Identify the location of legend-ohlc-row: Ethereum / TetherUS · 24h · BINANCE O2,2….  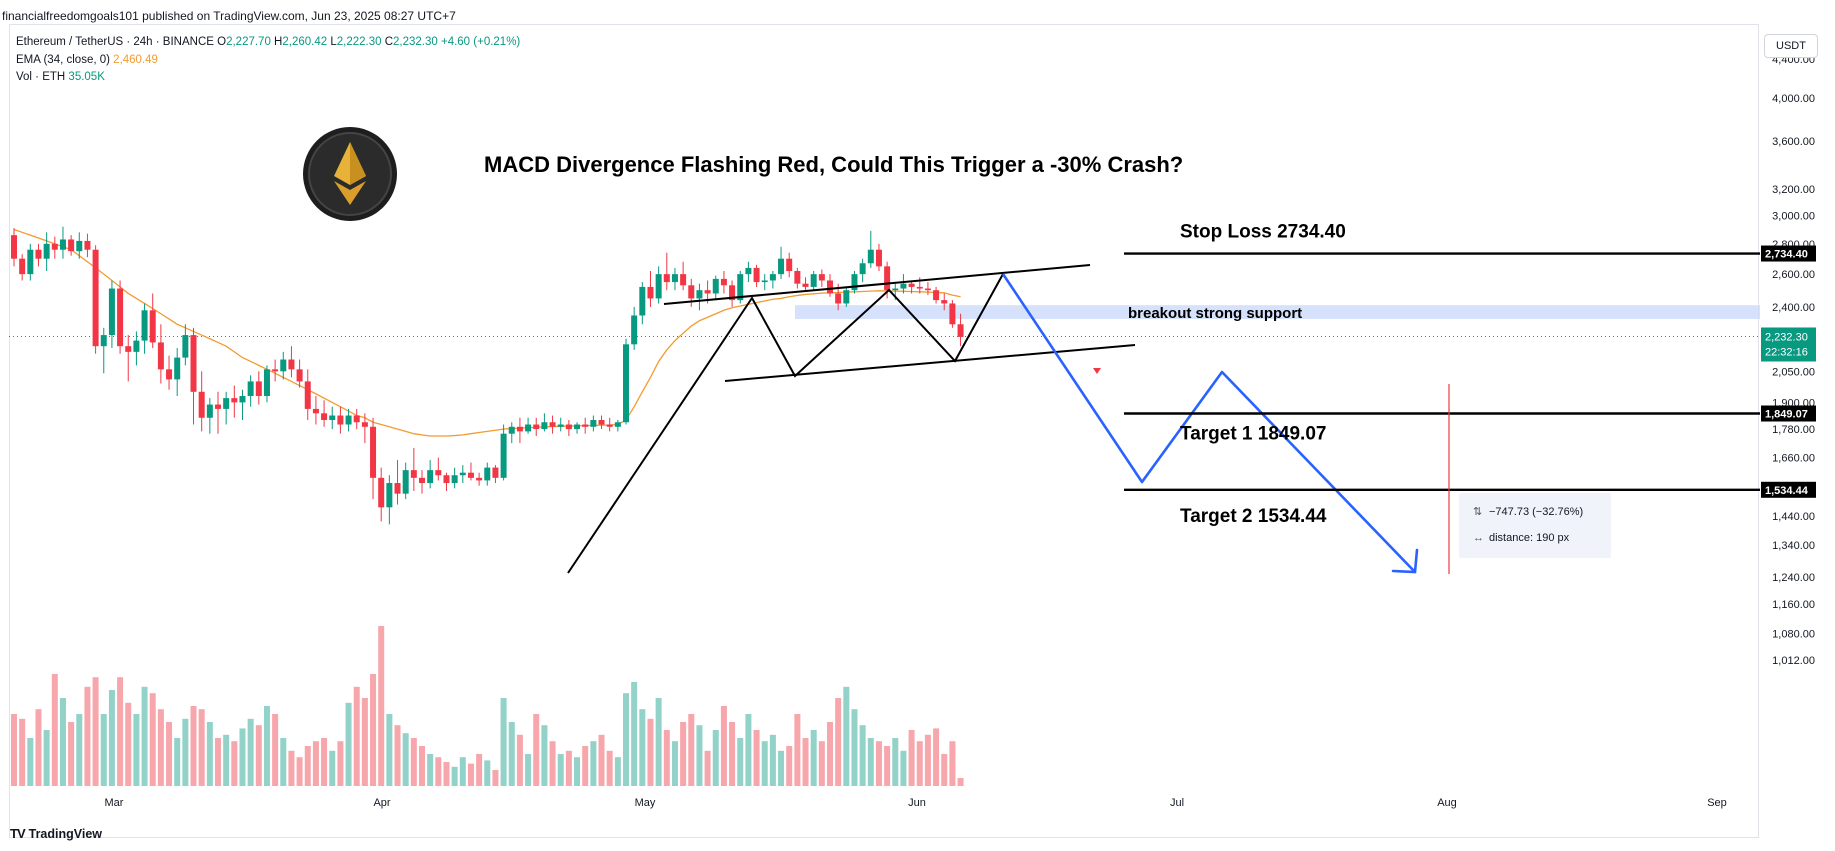
(268, 43).